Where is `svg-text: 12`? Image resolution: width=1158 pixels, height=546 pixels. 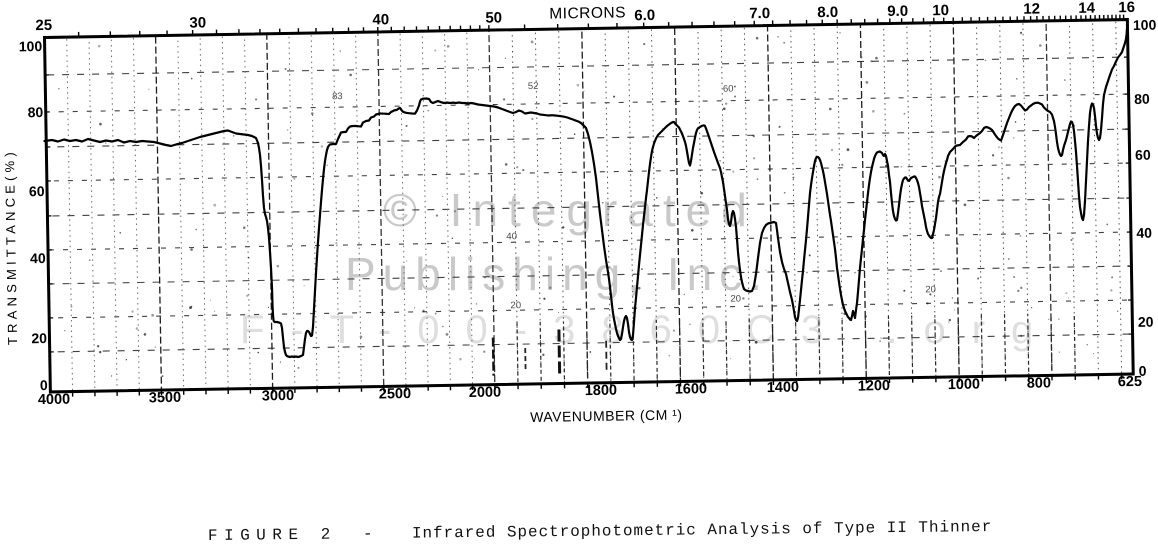 svg-text: 12 is located at coordinates (1031, 8).